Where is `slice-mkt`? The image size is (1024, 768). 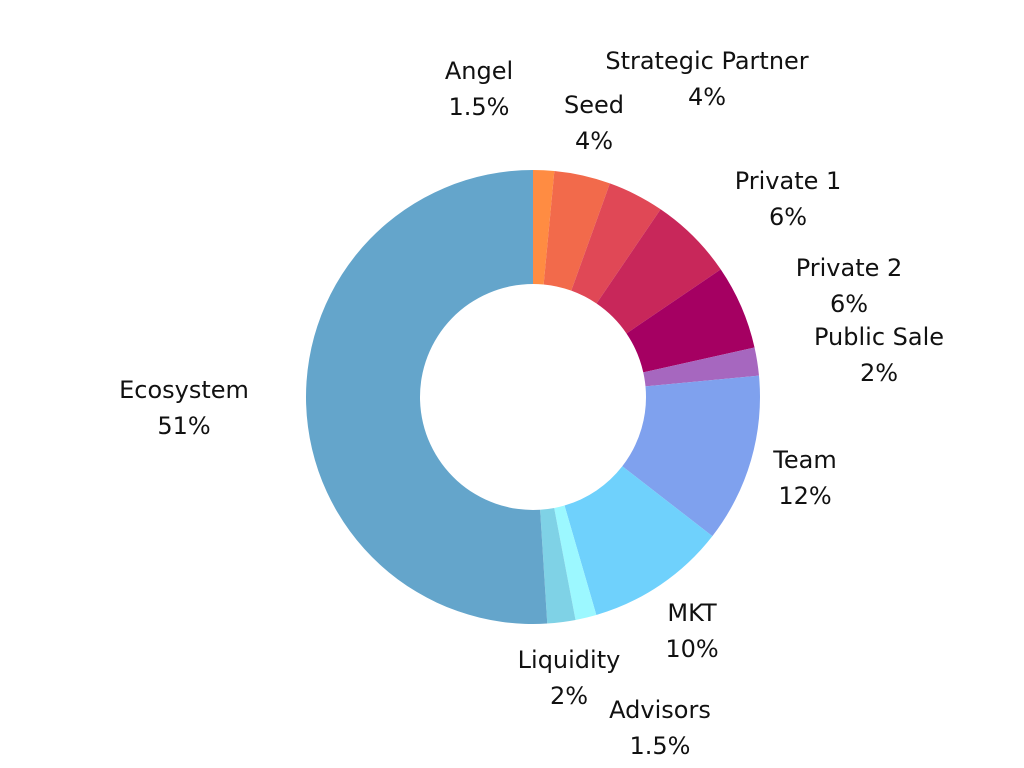 slice-mkt is located at coordinates (638, 540).